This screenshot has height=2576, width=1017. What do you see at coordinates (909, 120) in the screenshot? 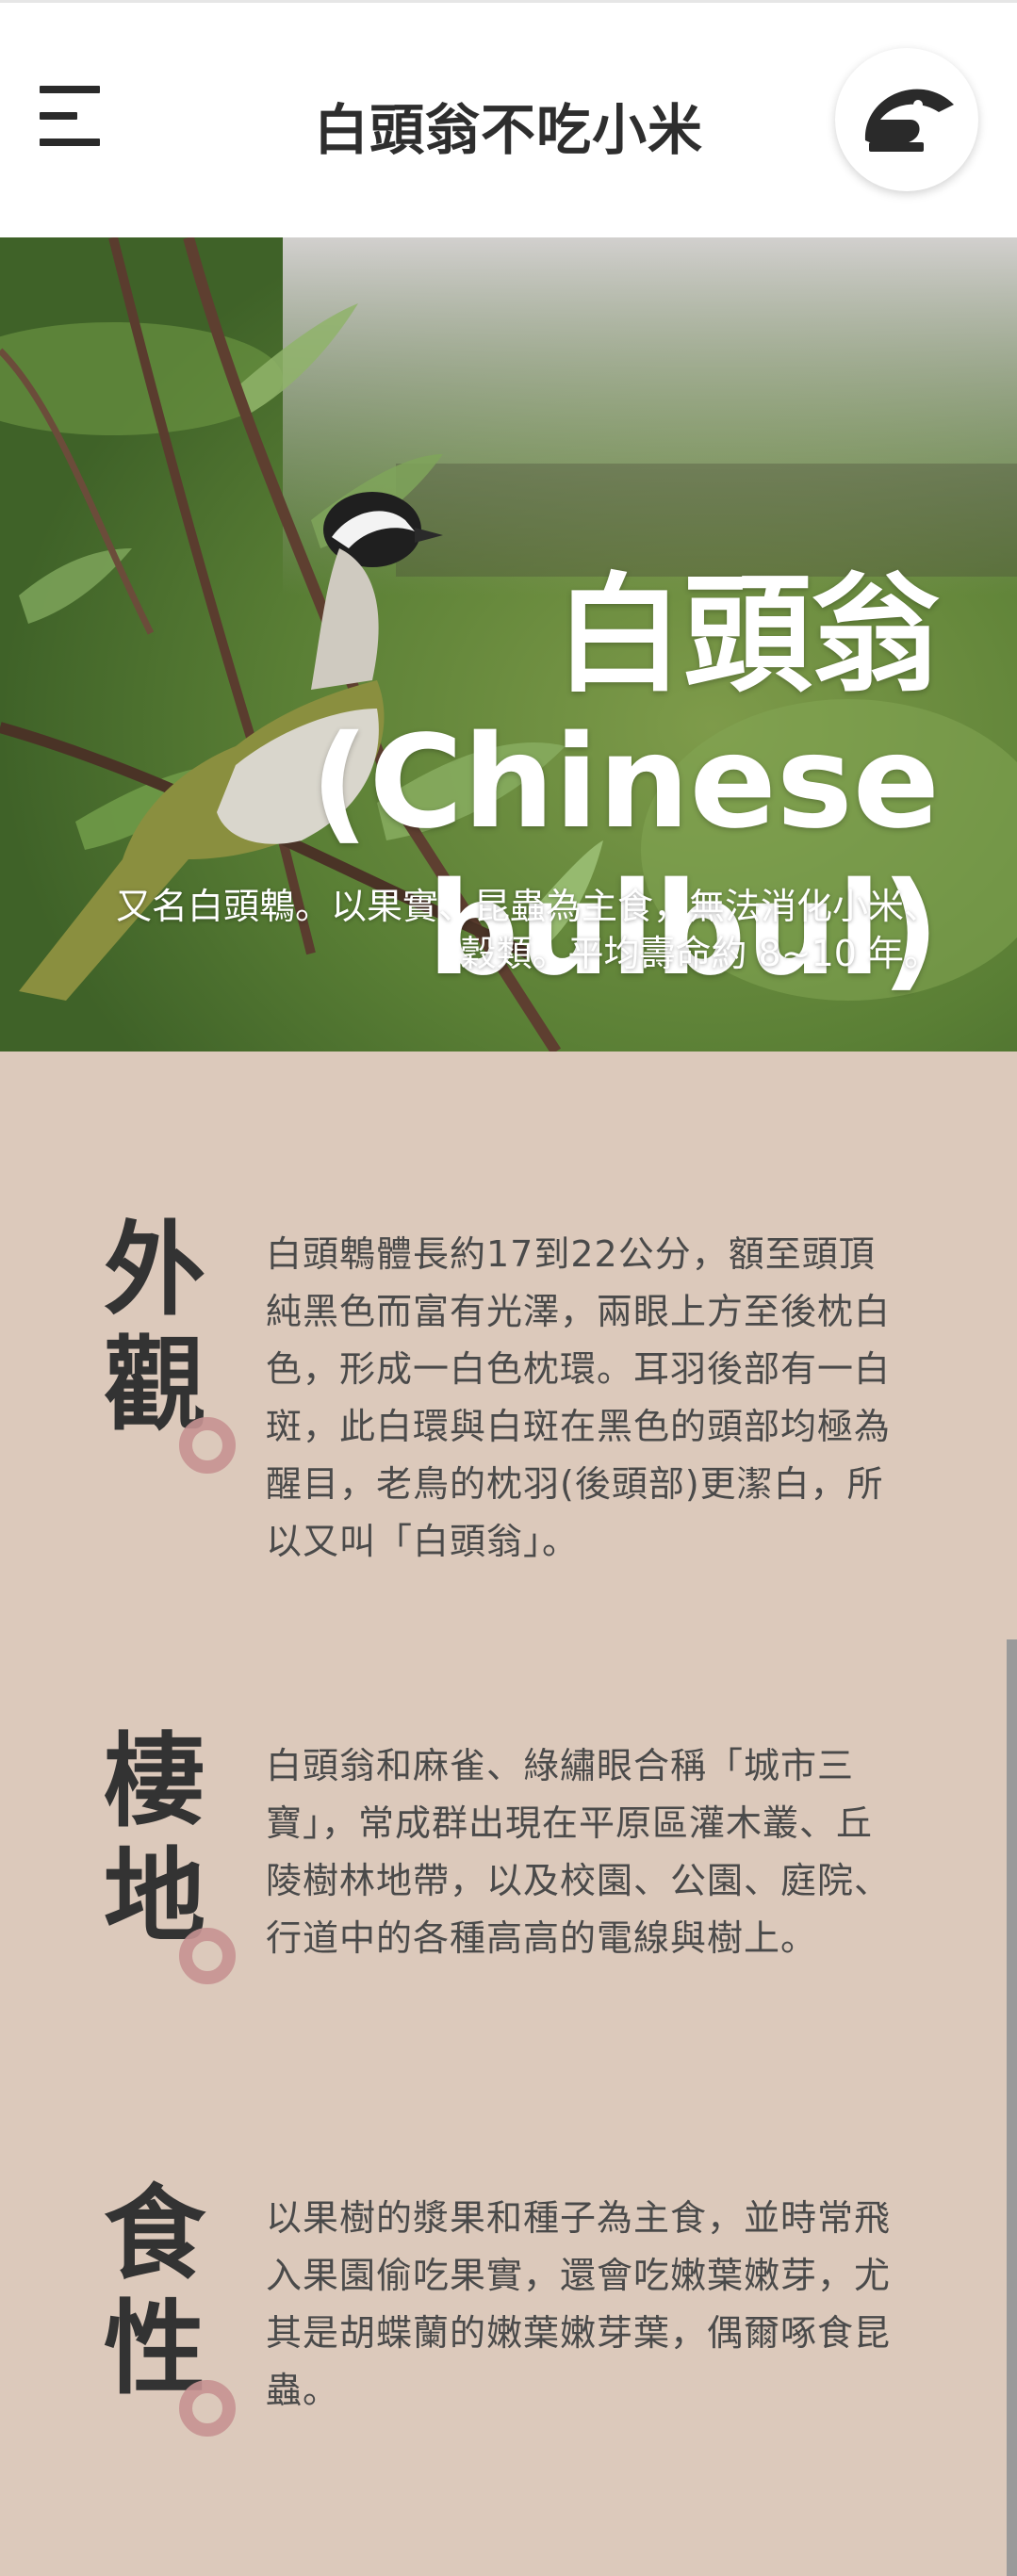
I see `bird-logo-icon` at bounding box center [909, 120].